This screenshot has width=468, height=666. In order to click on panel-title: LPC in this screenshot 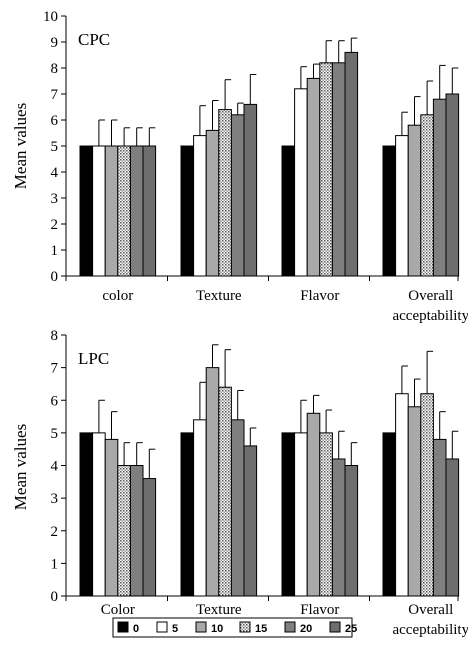, I will do `click(93, 358)`.